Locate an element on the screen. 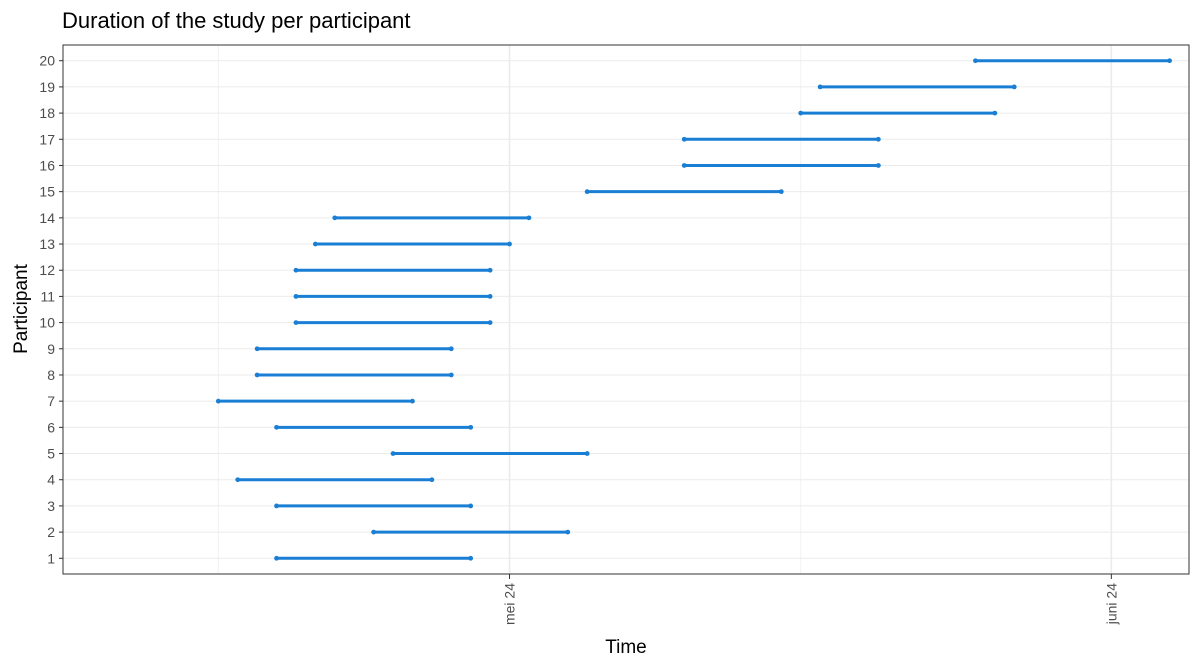 This screenshot has width=1200, height=667. participant-17-start-point is located at coordinates (684, 139).